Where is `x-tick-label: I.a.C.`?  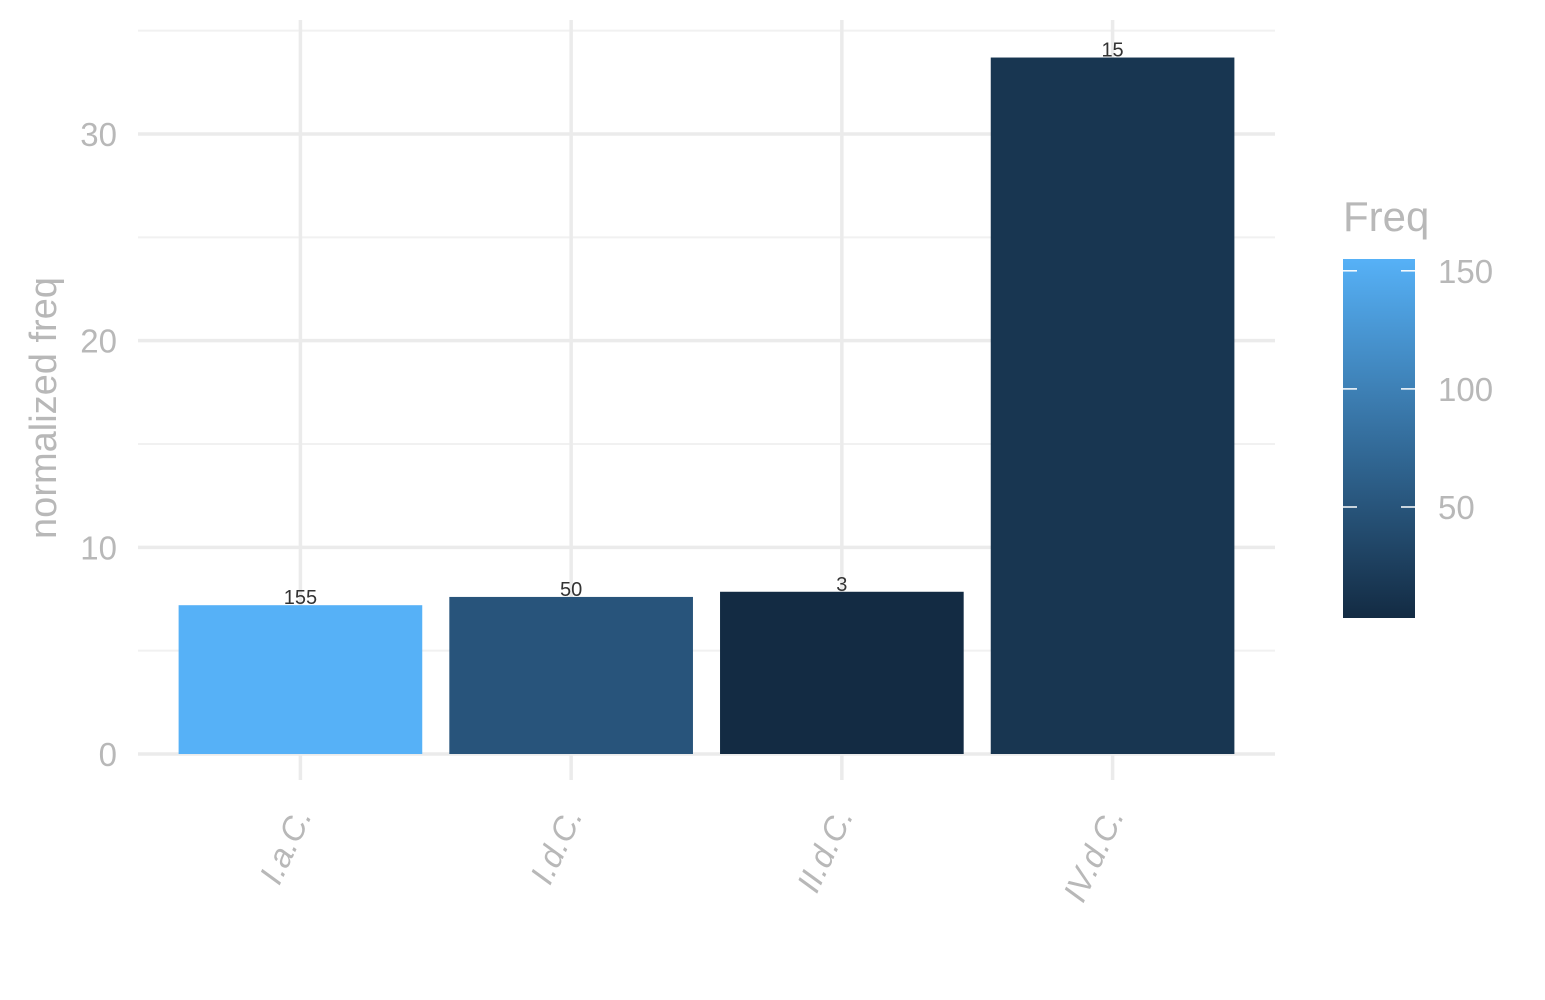 x-tick-label: I.a.C. is located at coordinates (285, 845).